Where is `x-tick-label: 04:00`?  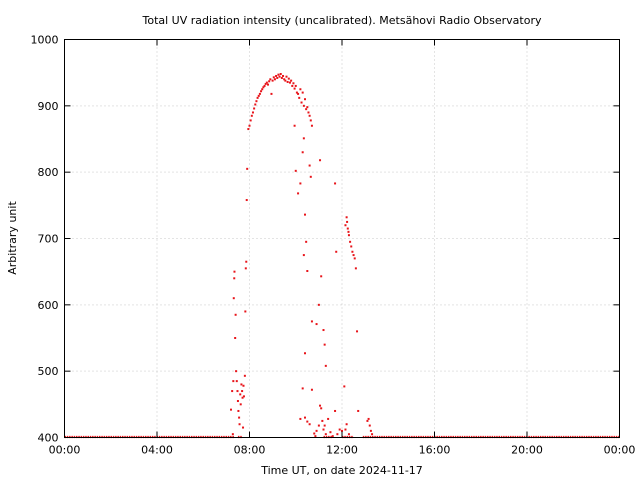 x-tick-label: 04:00 is located at coordinates (157, 450).